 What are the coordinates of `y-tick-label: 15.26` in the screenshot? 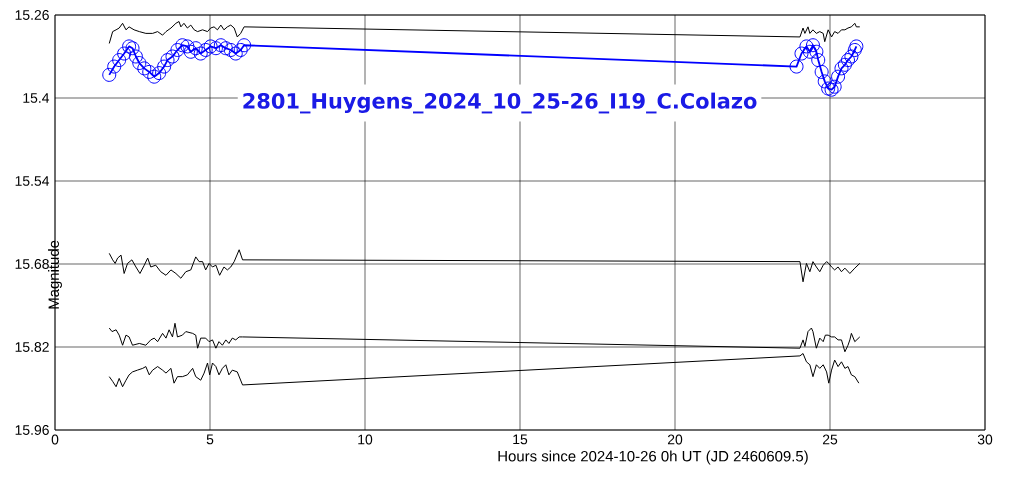 It's located at (32, 15).